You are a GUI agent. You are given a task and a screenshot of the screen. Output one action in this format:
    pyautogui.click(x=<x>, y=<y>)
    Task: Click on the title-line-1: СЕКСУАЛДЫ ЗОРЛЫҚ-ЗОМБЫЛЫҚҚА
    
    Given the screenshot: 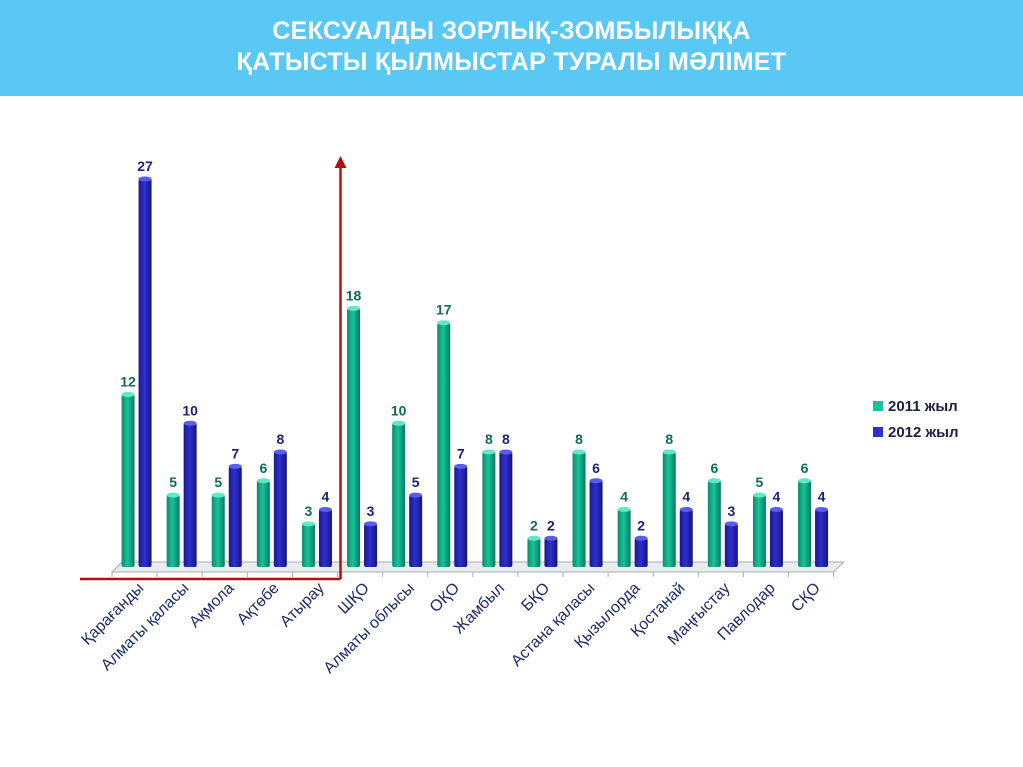 What is the action you would take?
    pyautogui.click(x=511, y=31)
    